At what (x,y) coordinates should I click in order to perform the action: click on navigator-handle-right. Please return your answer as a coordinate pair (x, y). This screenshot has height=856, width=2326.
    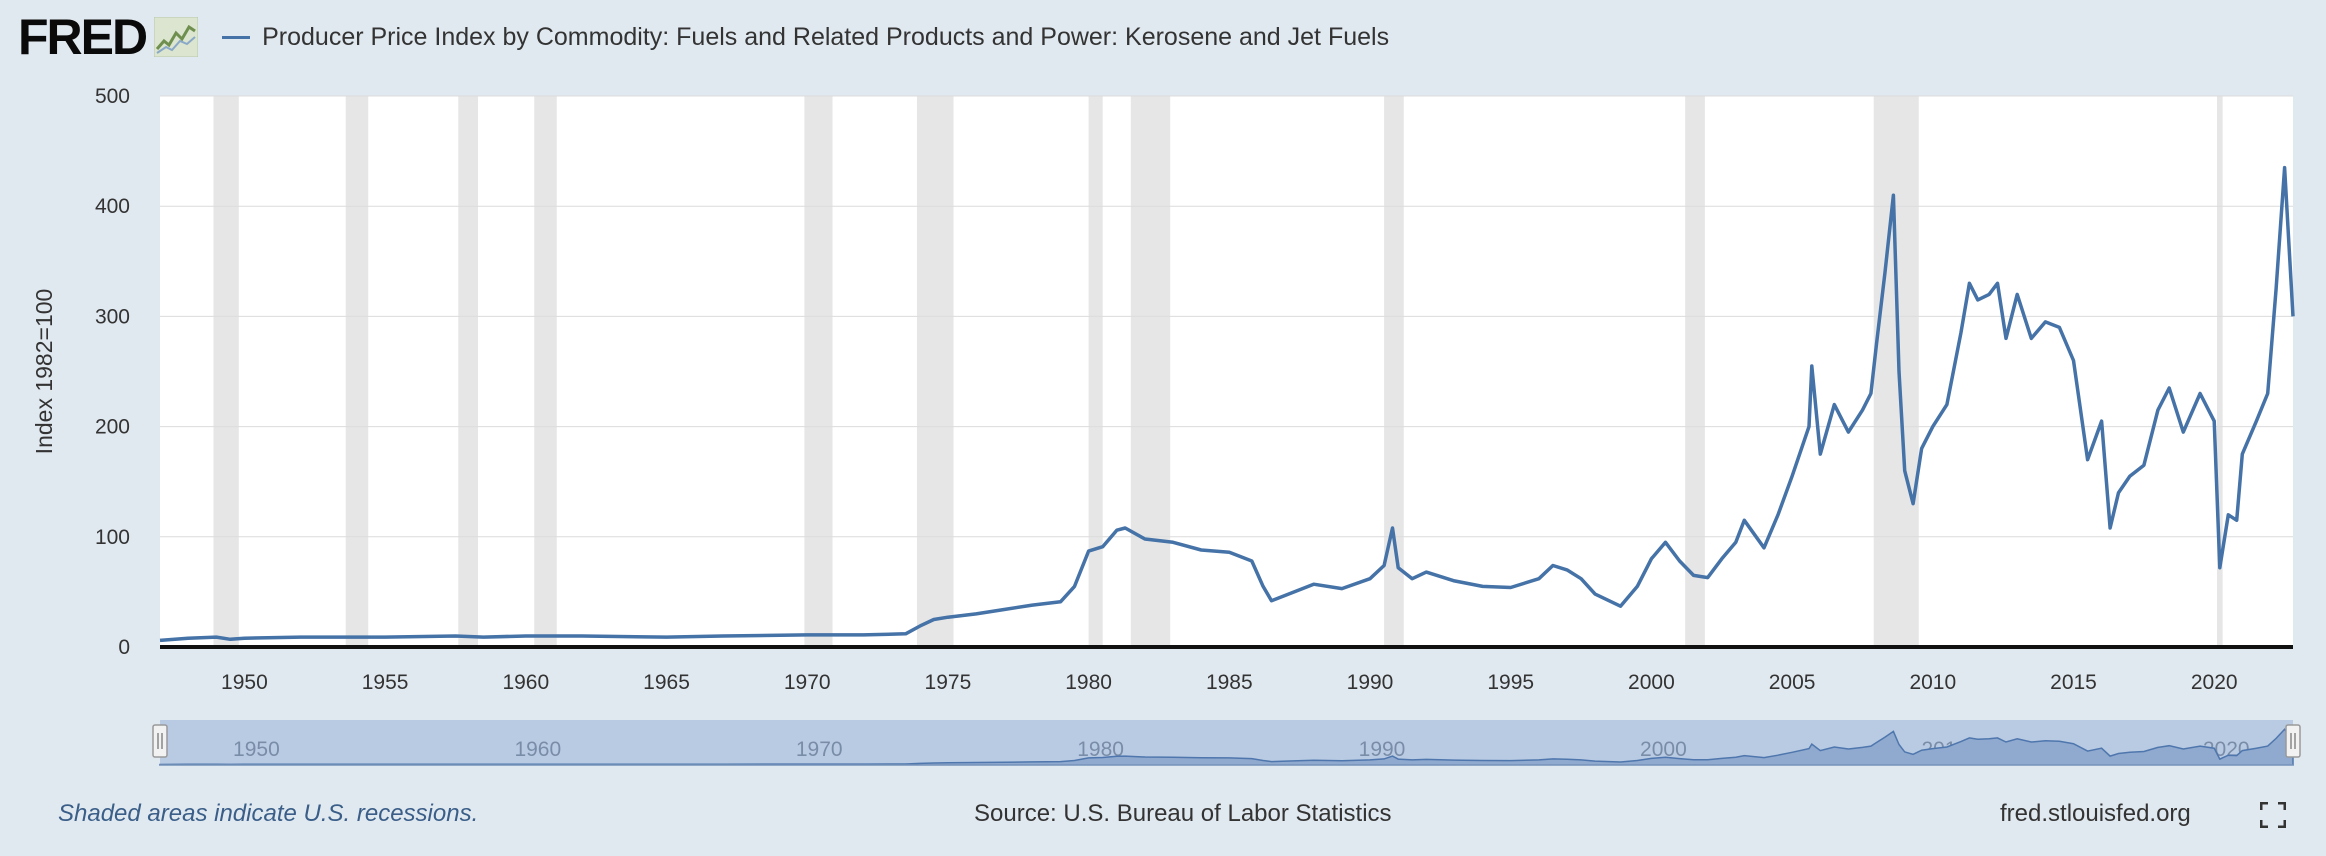
    Looking at the image, I should click on (2293, 741).